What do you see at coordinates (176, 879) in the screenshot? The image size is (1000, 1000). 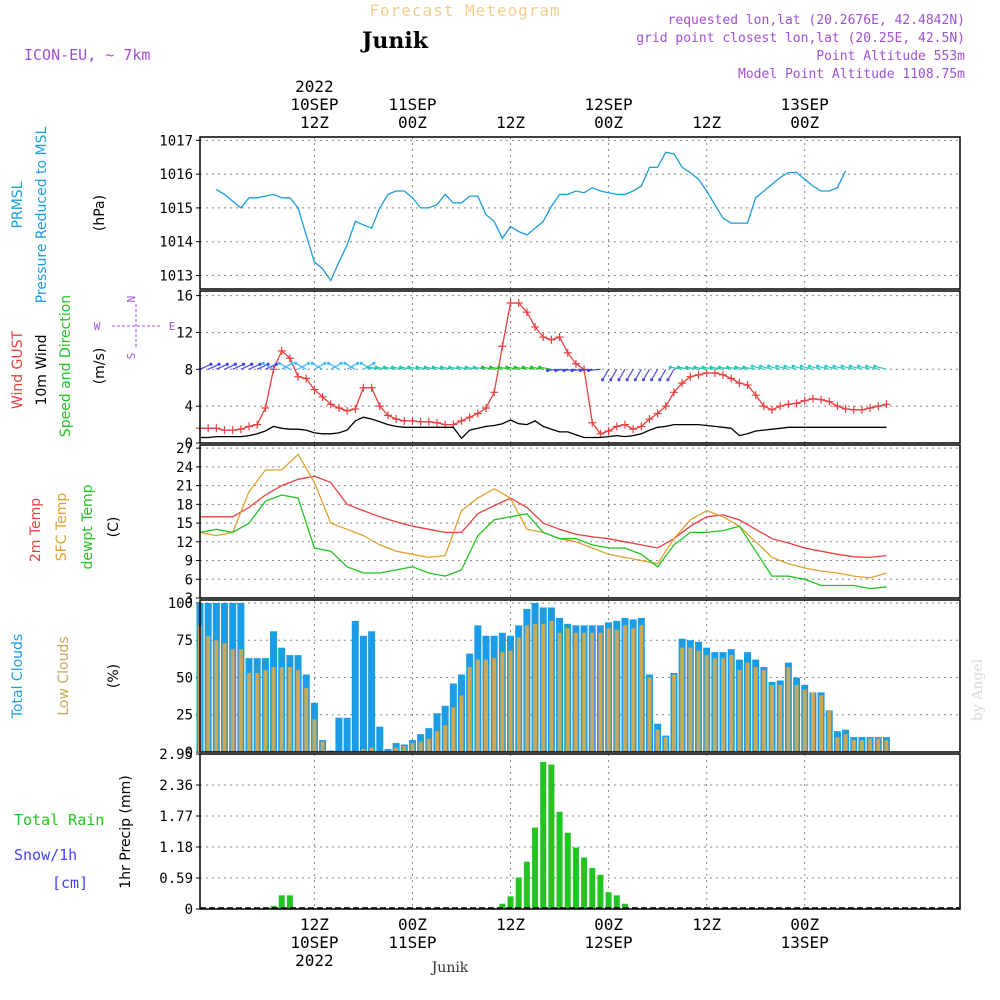 I see `ytick-label-precip-1: 0.59` at bounding box center [176, 879].